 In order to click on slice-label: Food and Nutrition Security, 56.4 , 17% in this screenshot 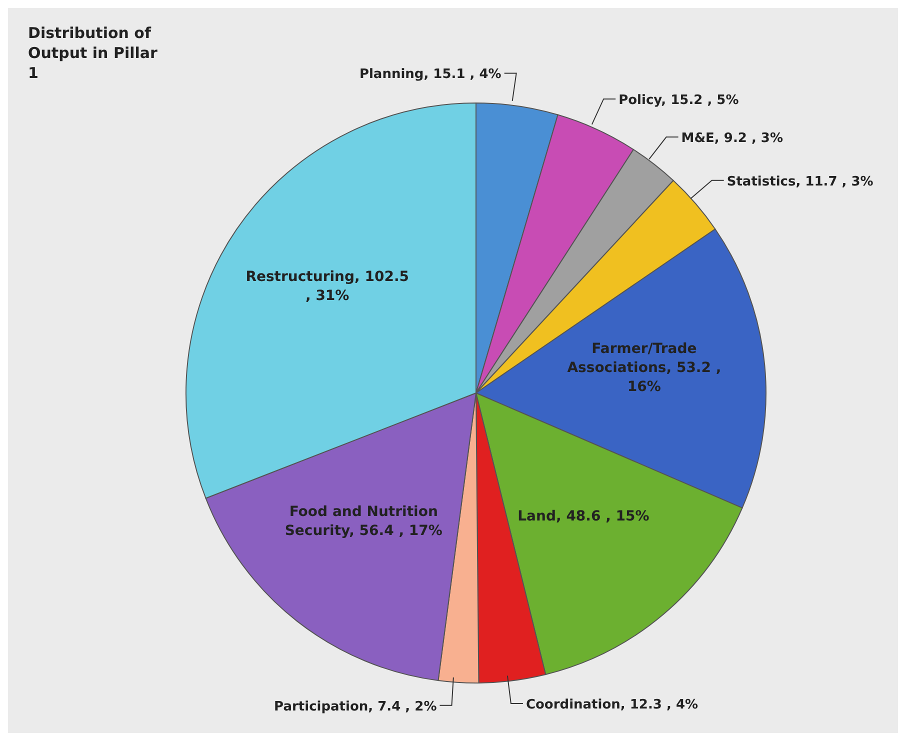, I will do `click(363, 521)`.